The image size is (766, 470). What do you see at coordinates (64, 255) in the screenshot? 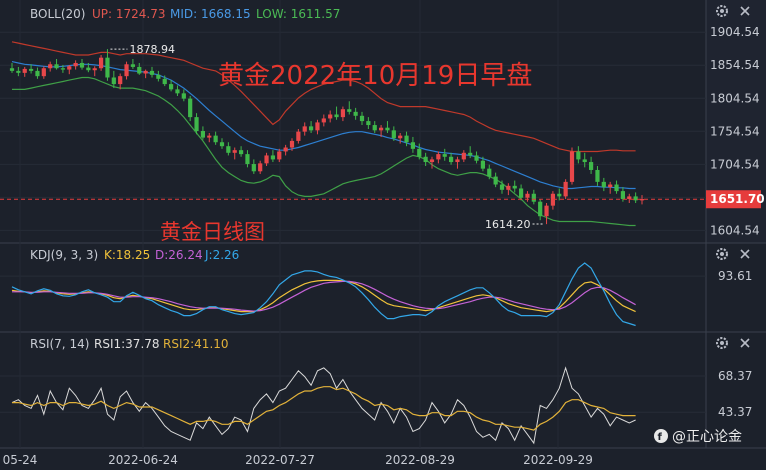
I see `kdj-legend-name: KDJ(9, 3, 3)` at bounding box center [64, 255].